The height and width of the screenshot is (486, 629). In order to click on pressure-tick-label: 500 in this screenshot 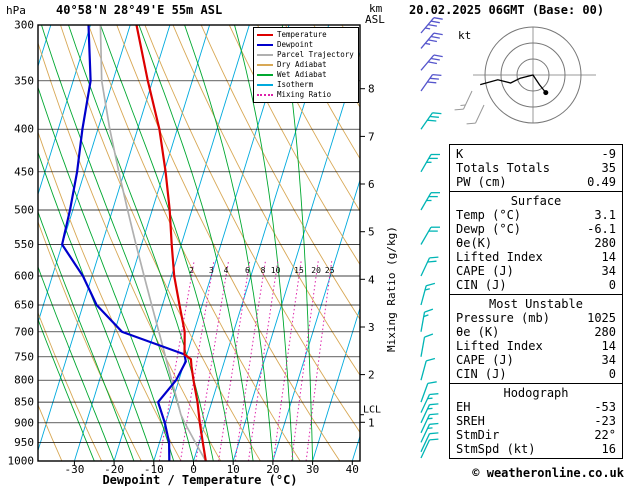, I will do `click(24, 210)`.